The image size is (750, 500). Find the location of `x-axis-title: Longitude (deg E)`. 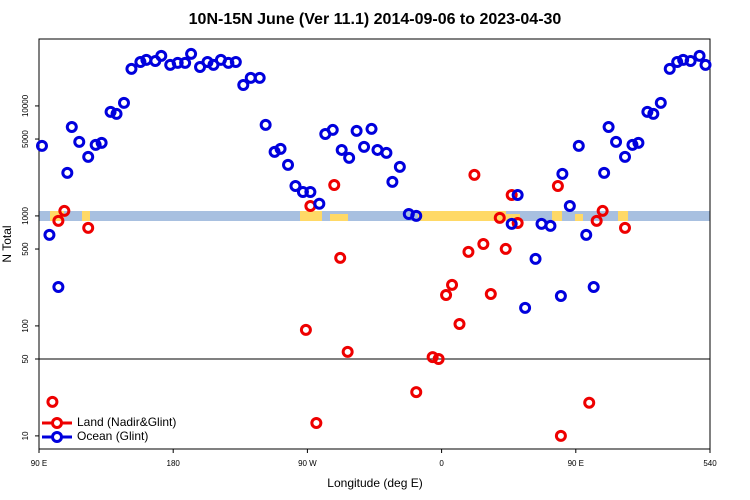

x-axis-title: Longitude (deg E) is located at coordinates (374, 483).